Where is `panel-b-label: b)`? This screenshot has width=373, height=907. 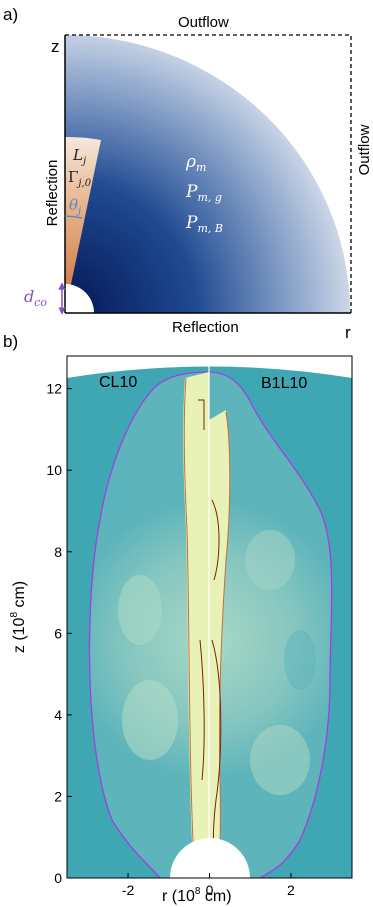 panel-b-label: b) is located at coordinates (10, 341).